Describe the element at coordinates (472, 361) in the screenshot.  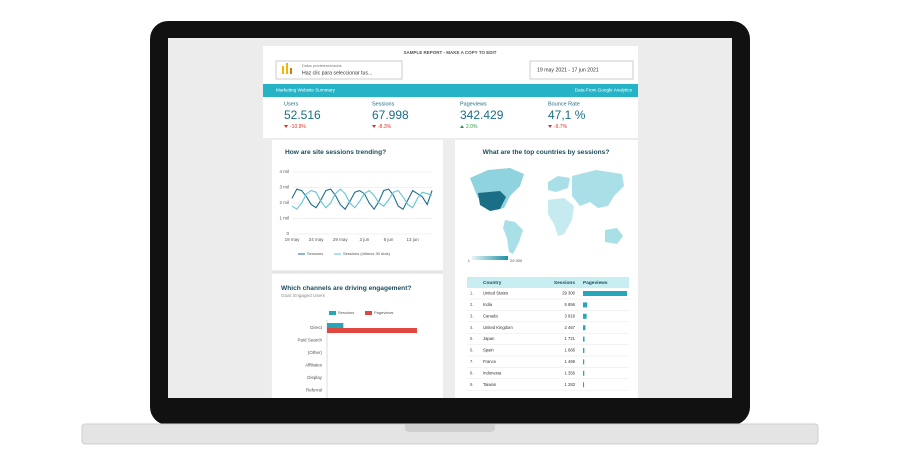
I see `row-rank: 7.` at that location.